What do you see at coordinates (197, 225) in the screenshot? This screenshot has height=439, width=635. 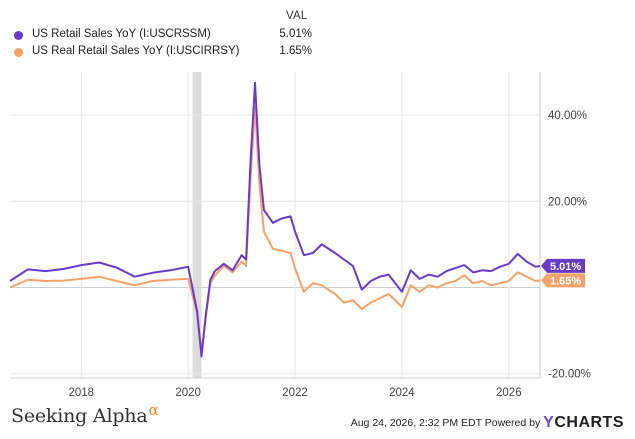 I see `recession-band` at bounding box center [197, 225].